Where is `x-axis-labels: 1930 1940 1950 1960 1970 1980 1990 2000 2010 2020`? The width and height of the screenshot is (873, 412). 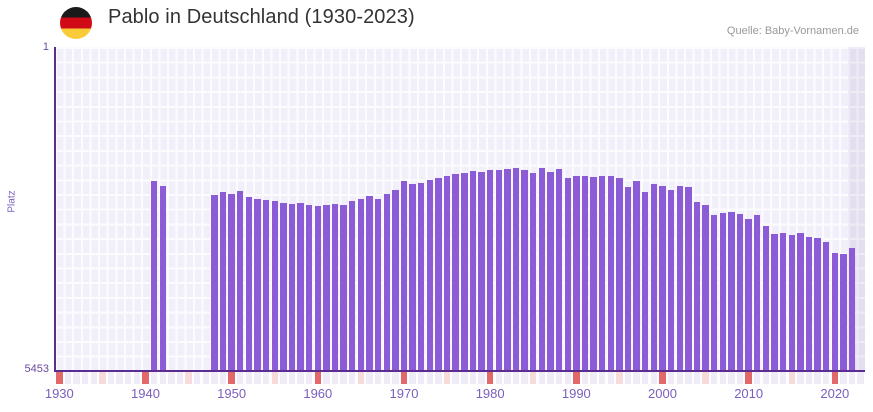 x-axis-labels: 1930 1940 1950 1960 1970 1980 1990 2000 2010 2020 is located at coordinates (455, 396).